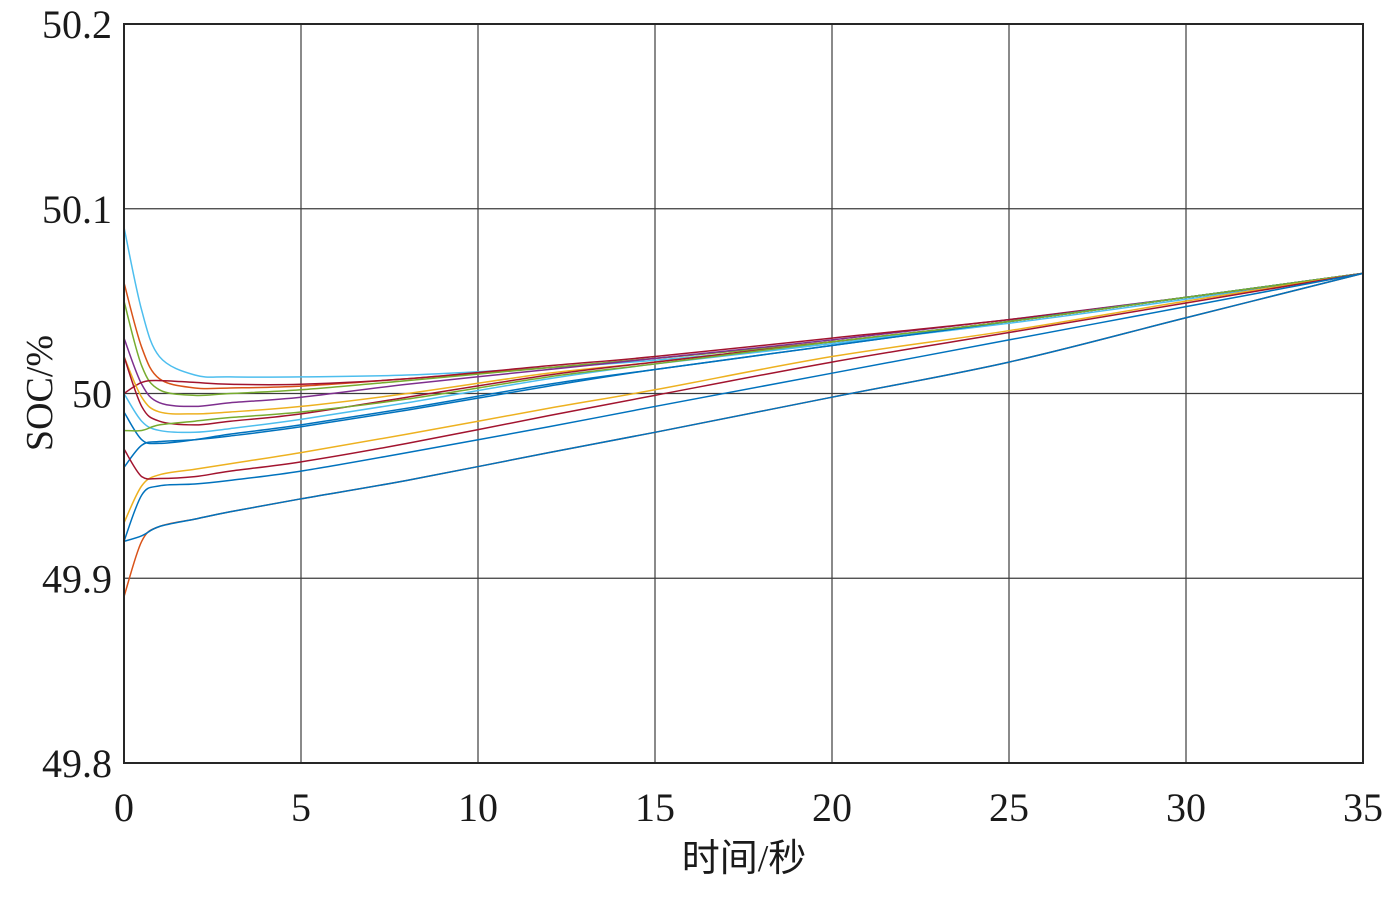  I want to click on y-tick-label: 49.8, so click(77, 763).